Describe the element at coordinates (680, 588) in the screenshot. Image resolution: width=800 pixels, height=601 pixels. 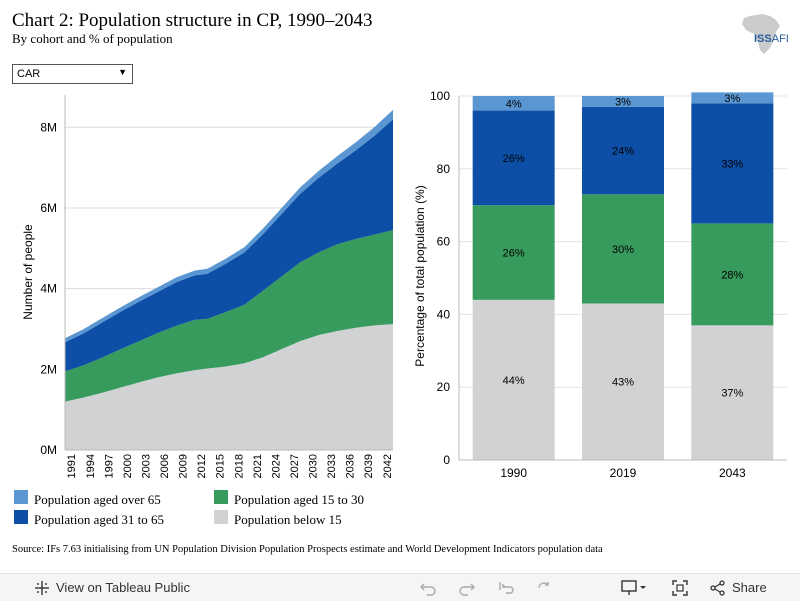
I see `fullscreen-icon` at that location.